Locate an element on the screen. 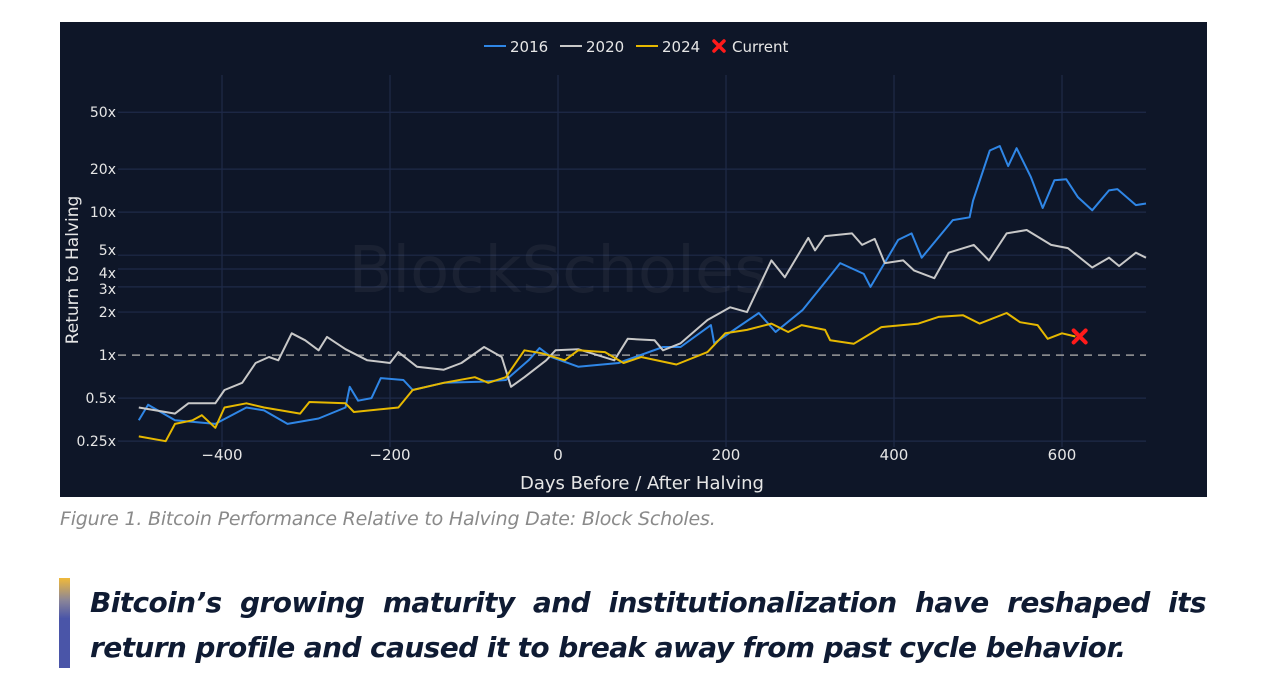 The height and width of the screenshot is (690, 1268). x-tick-label: 0 is located at coordinates (558, 455).